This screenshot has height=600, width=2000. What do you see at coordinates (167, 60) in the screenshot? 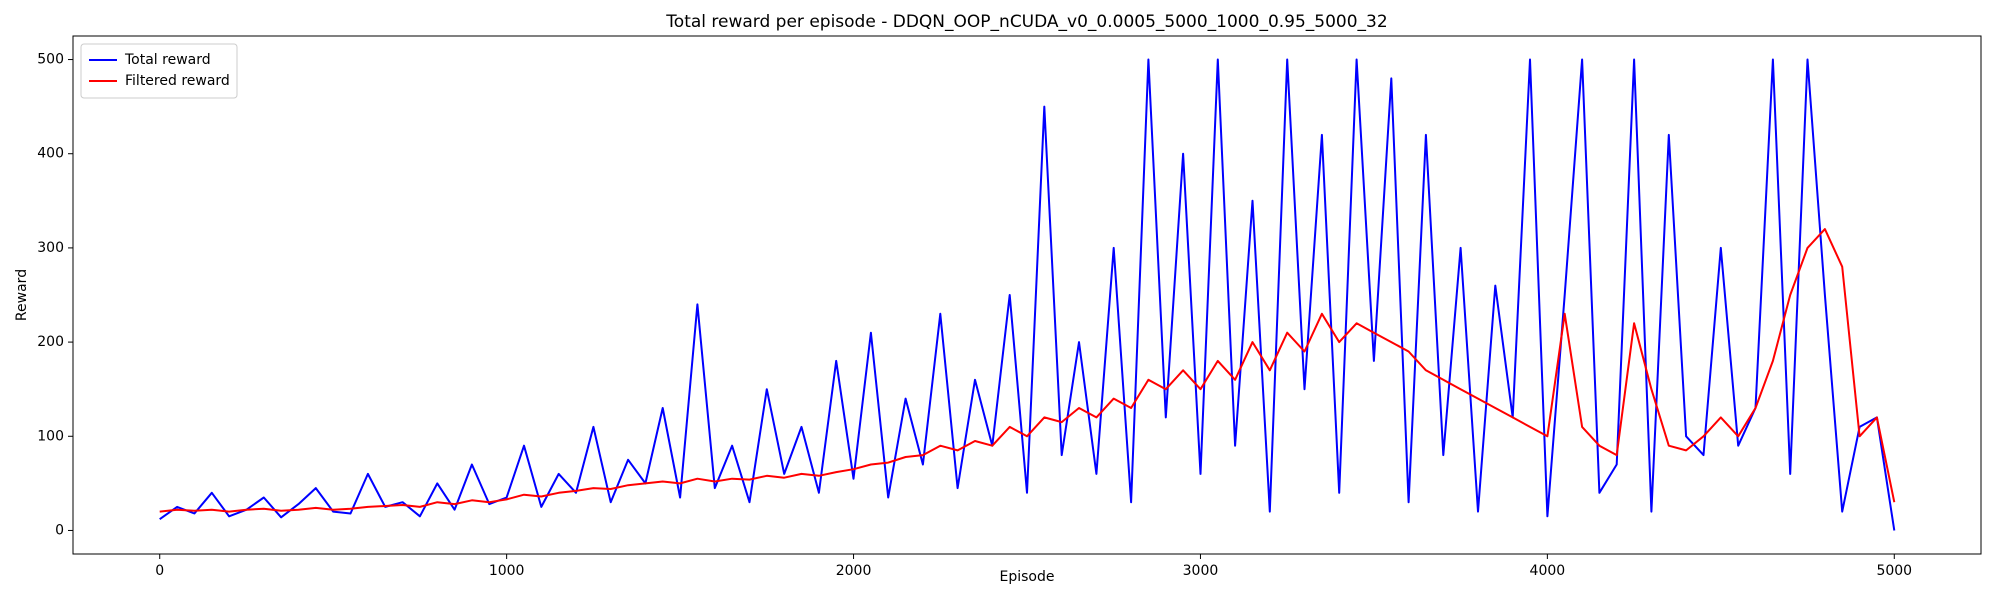
I see `legend-label: Total reward` at bounding box center [167, 60].